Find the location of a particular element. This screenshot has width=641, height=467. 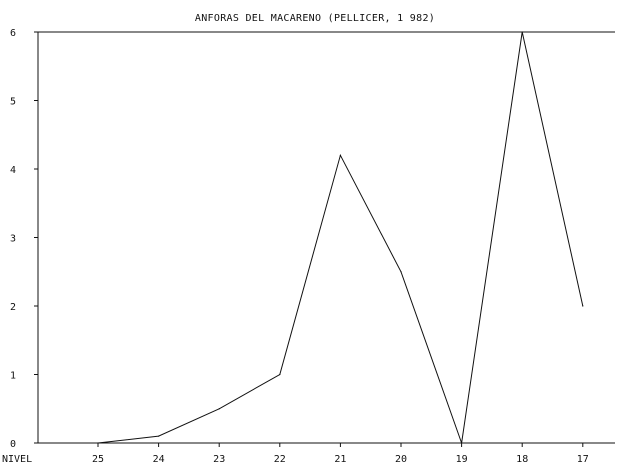

x-tick-label: 24 is located at coordinates (159, 459).